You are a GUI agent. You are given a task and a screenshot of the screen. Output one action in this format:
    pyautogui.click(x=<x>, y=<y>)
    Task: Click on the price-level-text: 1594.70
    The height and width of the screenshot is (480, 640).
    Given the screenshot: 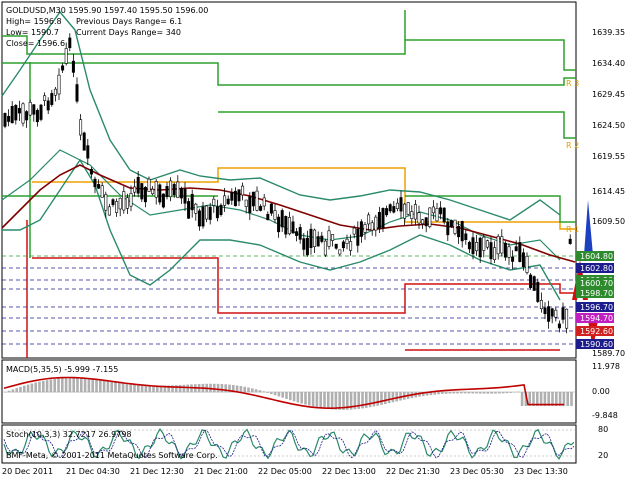 What is the action you would take?
    pyautogui.click(x=596, y=318)
    